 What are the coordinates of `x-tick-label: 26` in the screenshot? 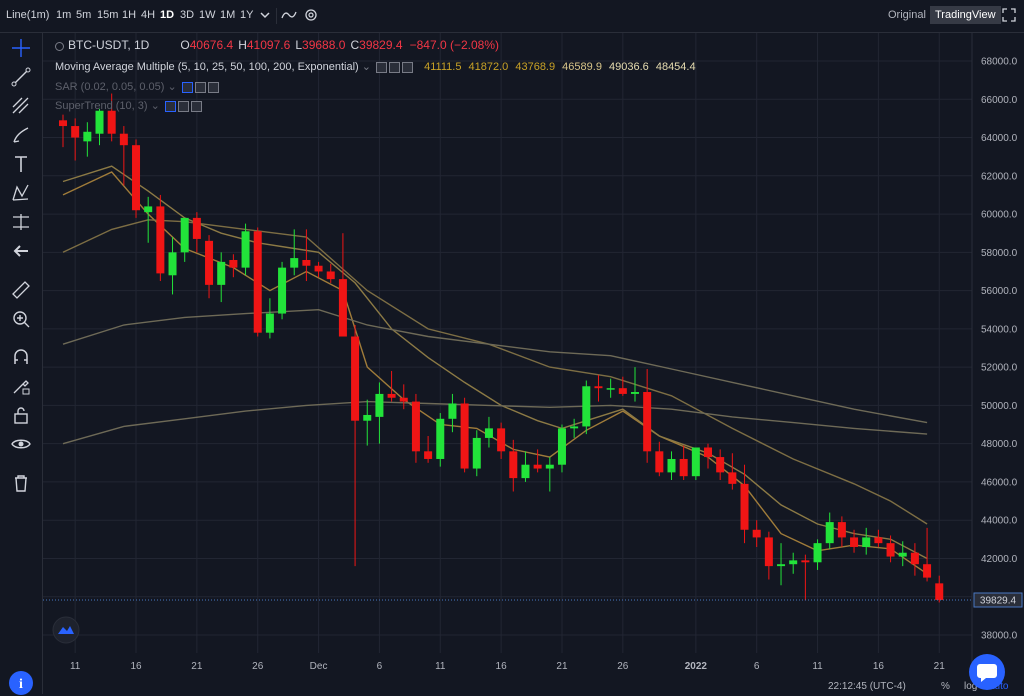 It's located at (258, 666).